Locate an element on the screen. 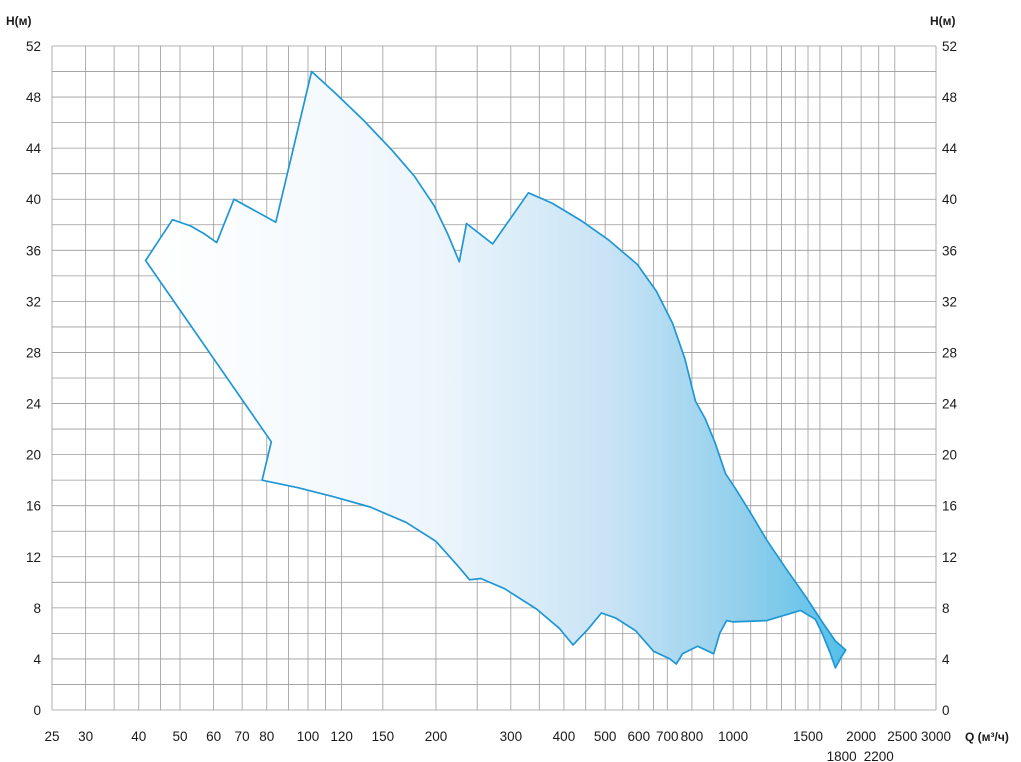  y-axis-title-right: H(м) is located at coordinates (943, 21).